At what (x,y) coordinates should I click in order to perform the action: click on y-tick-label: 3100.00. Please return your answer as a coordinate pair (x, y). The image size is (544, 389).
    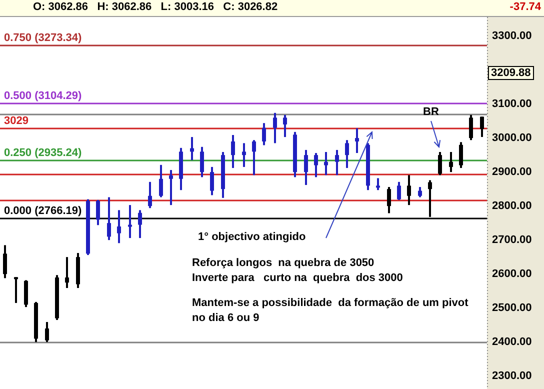
    Looking at the image, I should click on (512, 104).